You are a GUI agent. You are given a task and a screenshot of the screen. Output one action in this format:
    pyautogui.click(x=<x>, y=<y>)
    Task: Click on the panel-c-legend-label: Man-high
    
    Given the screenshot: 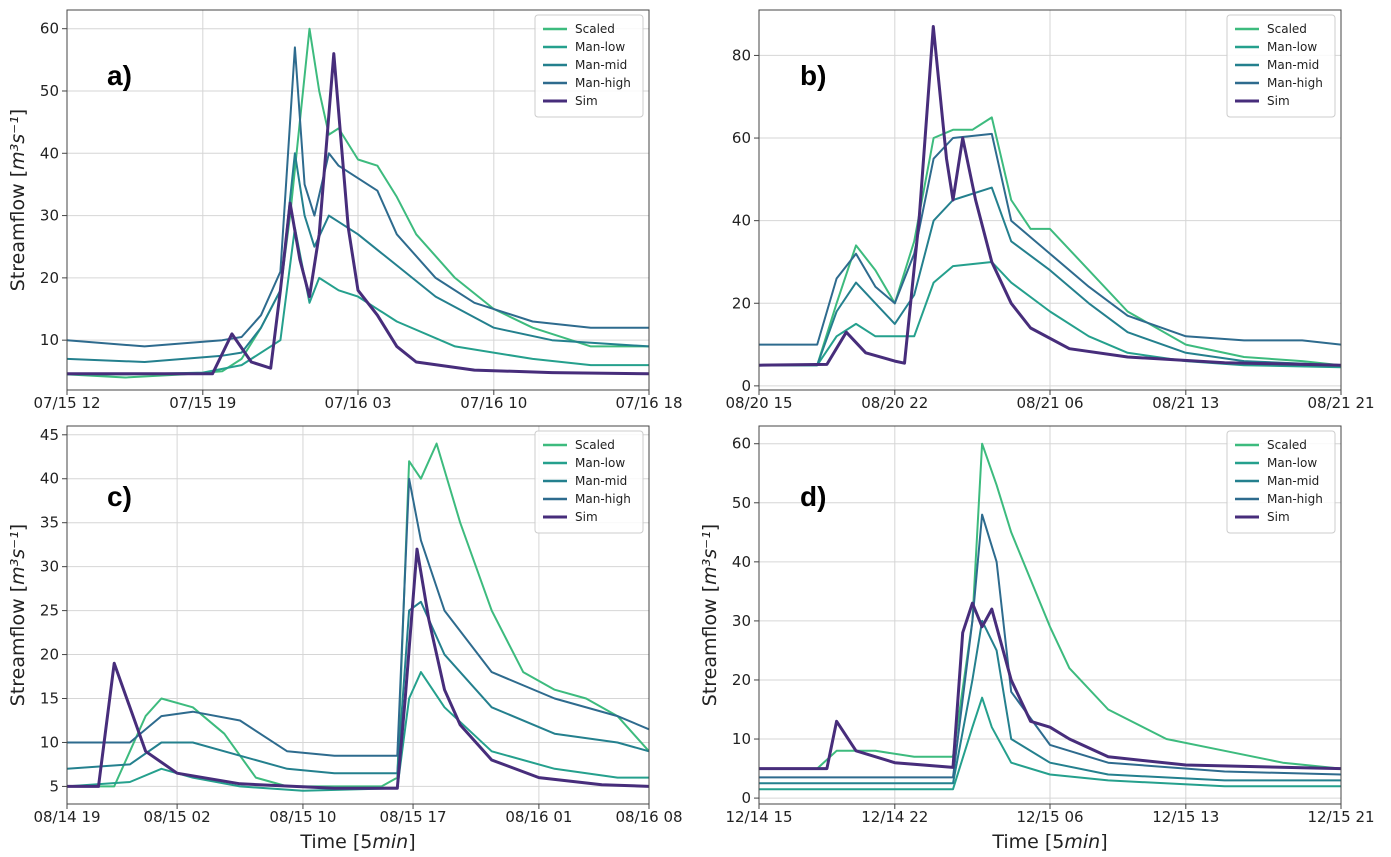 What is the action you would take?
    pyautogui.click(x=603, y=499)
    